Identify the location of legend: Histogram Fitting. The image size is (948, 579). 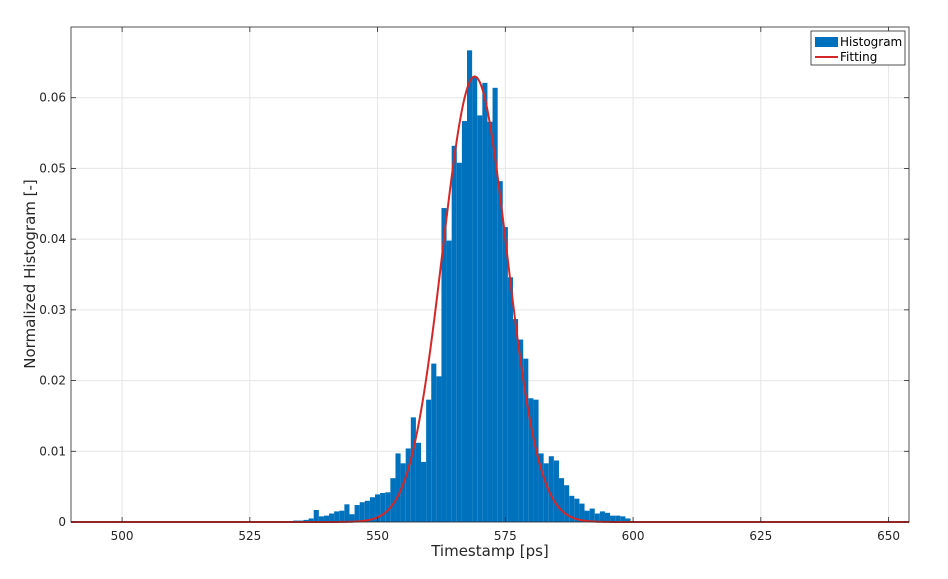
(858, 48).